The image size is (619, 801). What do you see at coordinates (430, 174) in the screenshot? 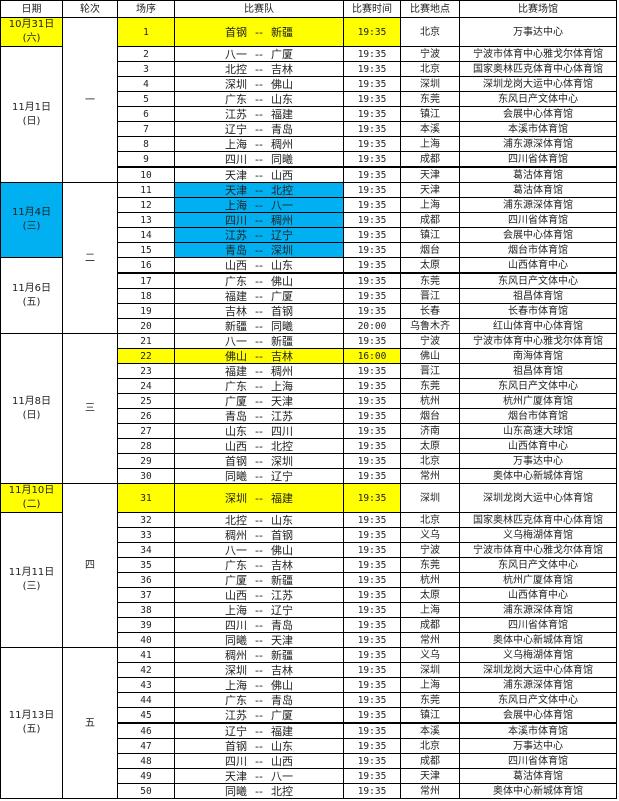
I see `city-cell: 天津` at bounding box center [430, 174].